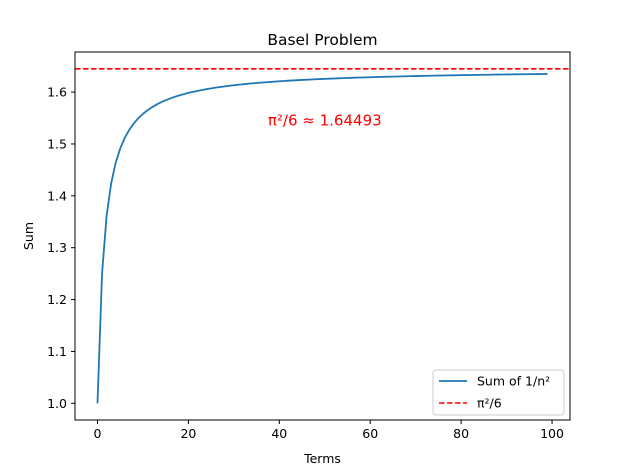 The image size is (631, 474). Describe the element at coordinates (57, 92) in the screenshot. I see `y-tick-label: 1.6` at that location.